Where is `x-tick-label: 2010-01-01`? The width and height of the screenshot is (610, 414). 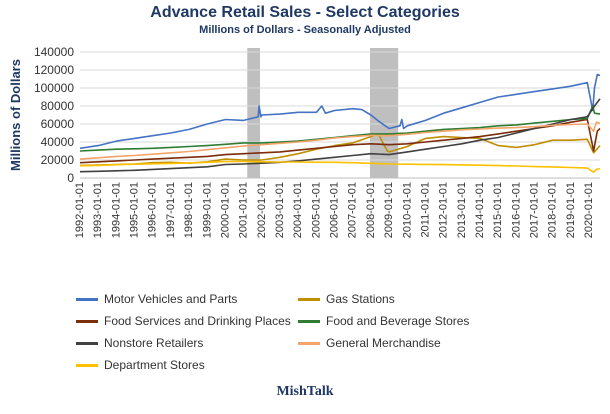 x-tick-label: 2010-01-01 is located at coordinates (407, 210).